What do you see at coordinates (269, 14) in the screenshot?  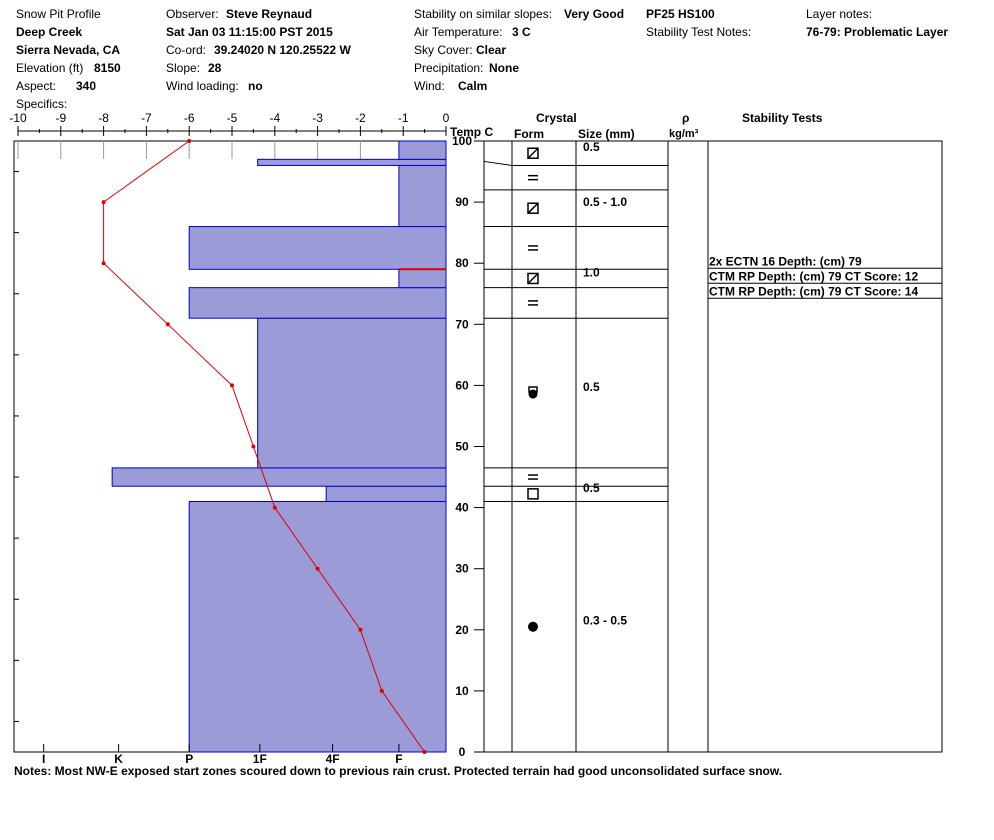 I see `observer-value: Steve Reynaud` at bounding box center [269, 14].